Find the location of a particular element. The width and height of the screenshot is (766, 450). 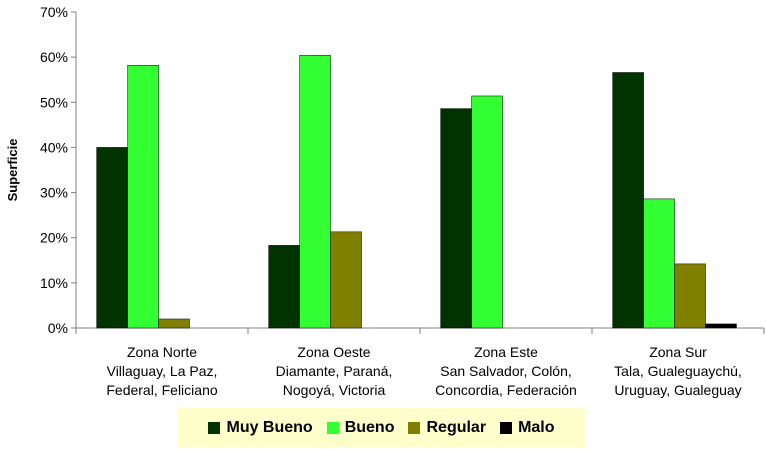

legend-item: Regular is located at coordinates (447, 428).